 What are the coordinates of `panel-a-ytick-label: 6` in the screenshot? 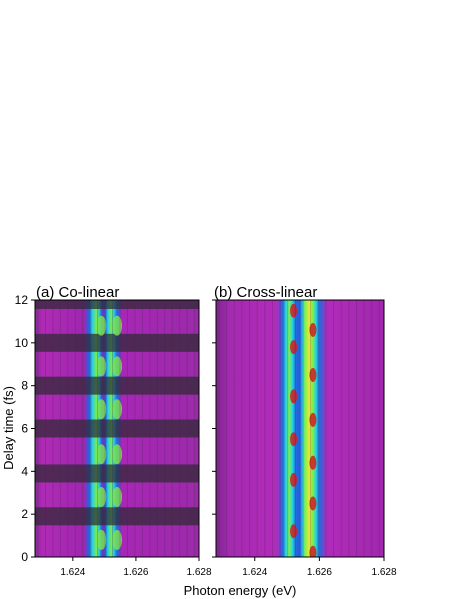 It's located at (24, 429).